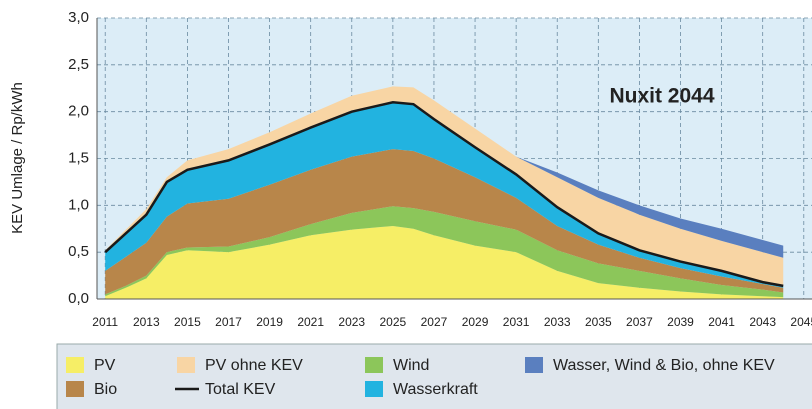 The image size is (812, 409). What do you see at coordinates (801, 322) in the screenshot?
I see `x-tick-label: 2045` at bounding box center [801, 322].